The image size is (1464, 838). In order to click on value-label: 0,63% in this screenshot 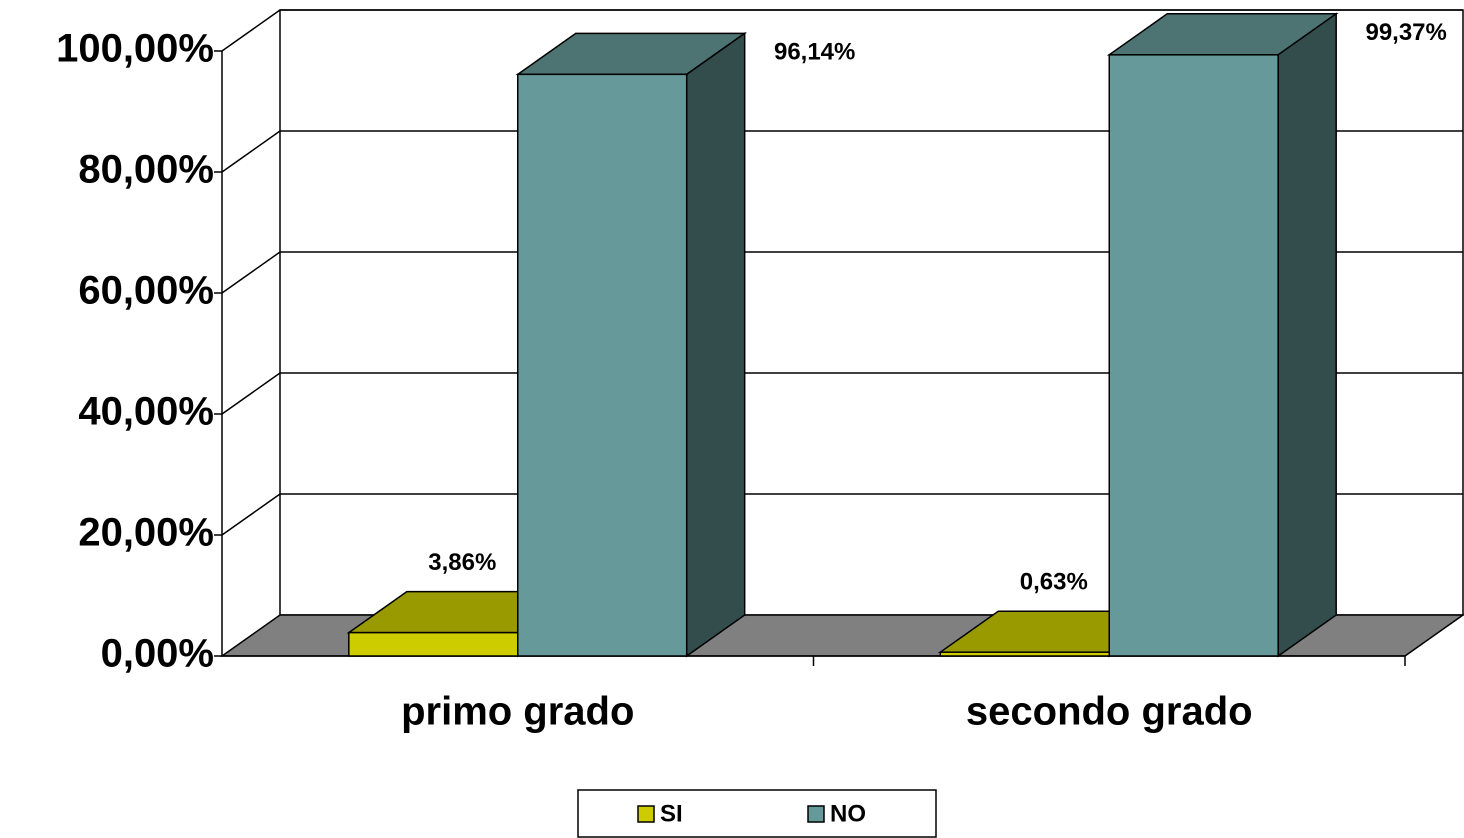, I will do `click(1054, 582)`.